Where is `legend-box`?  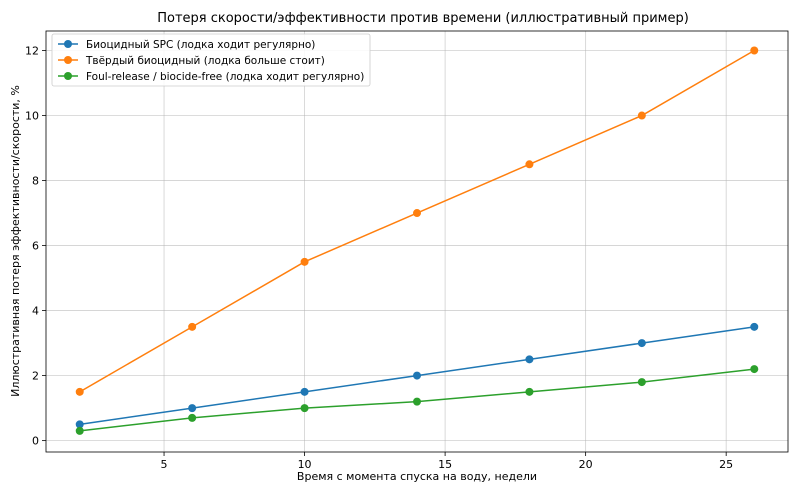
legend-box is located at coordinates (211, 60).